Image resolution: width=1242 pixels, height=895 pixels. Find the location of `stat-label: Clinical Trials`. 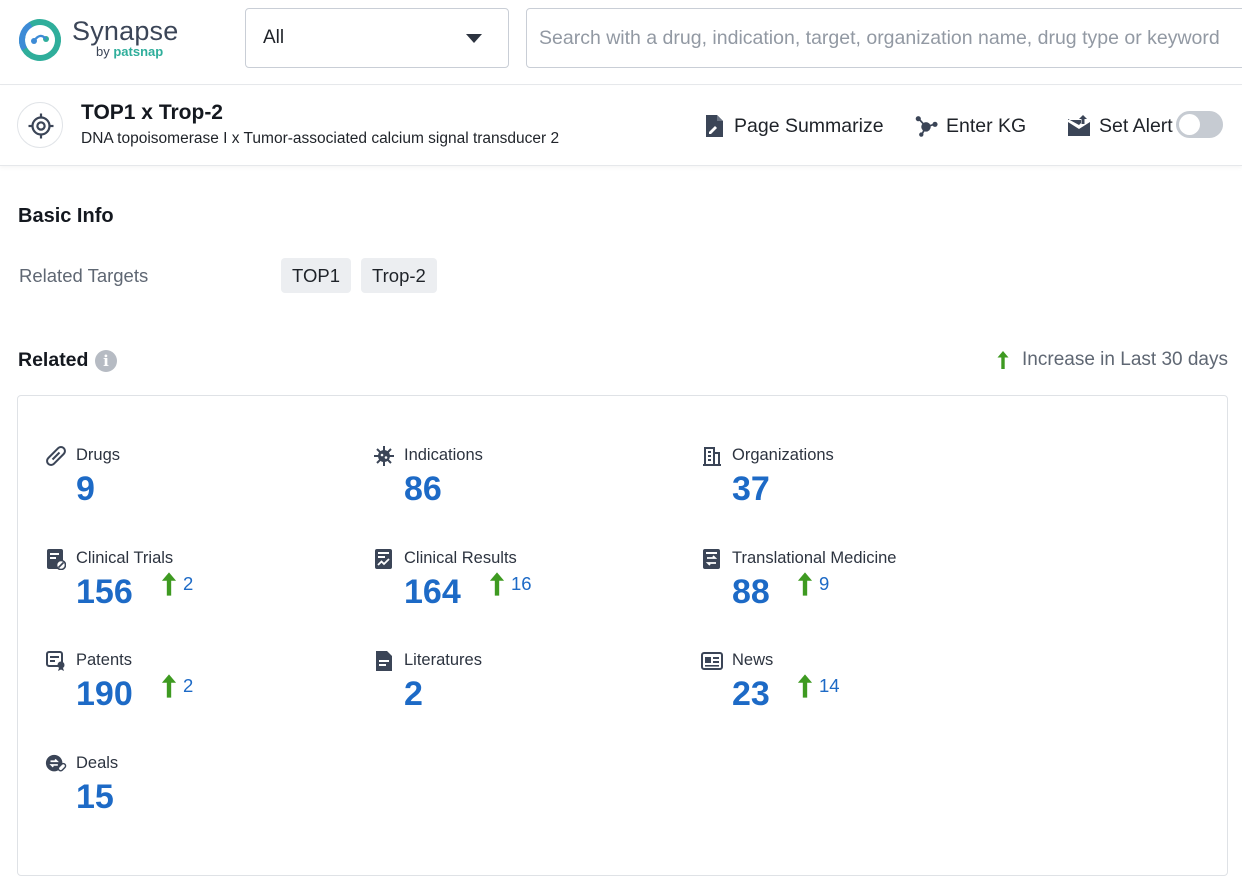

stat-label: Clinical Trials is located at coordinates (124, 558).